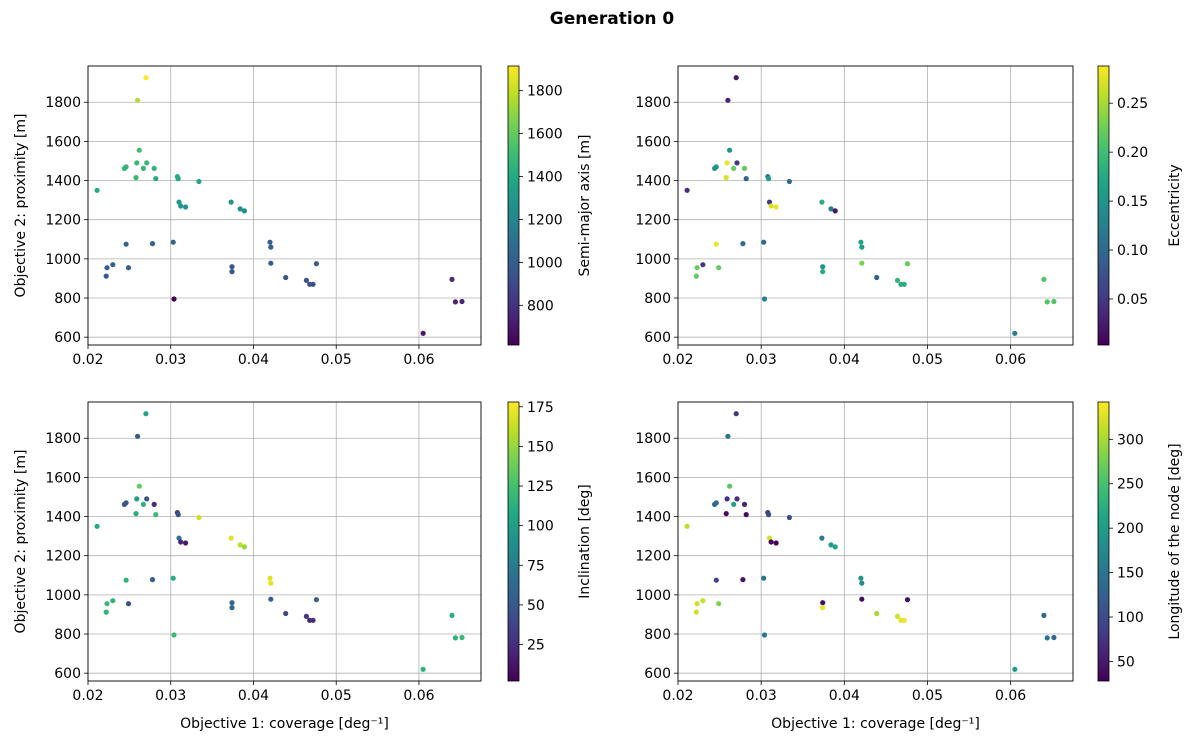 This screenshot has width=1189, height=745. I want to click on x-axis-label: Objective 1: coverage [deg⁻¹], so click(284, 724).